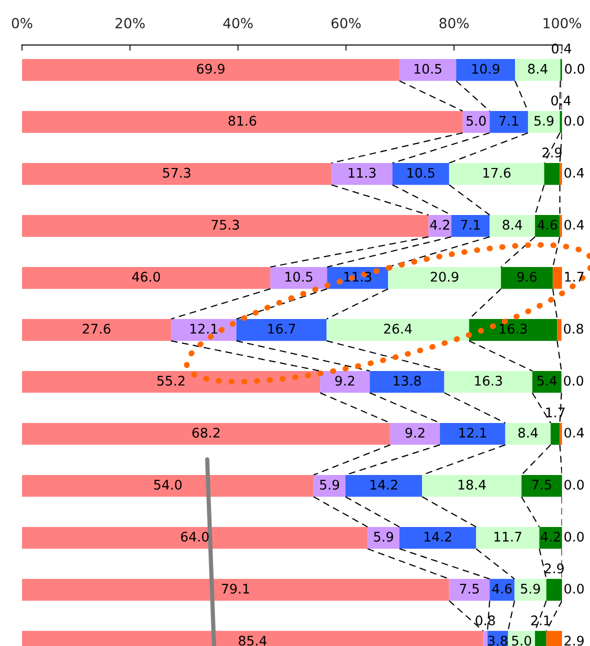  I want to click on x-tick-label: 60%, so click(346, 23).